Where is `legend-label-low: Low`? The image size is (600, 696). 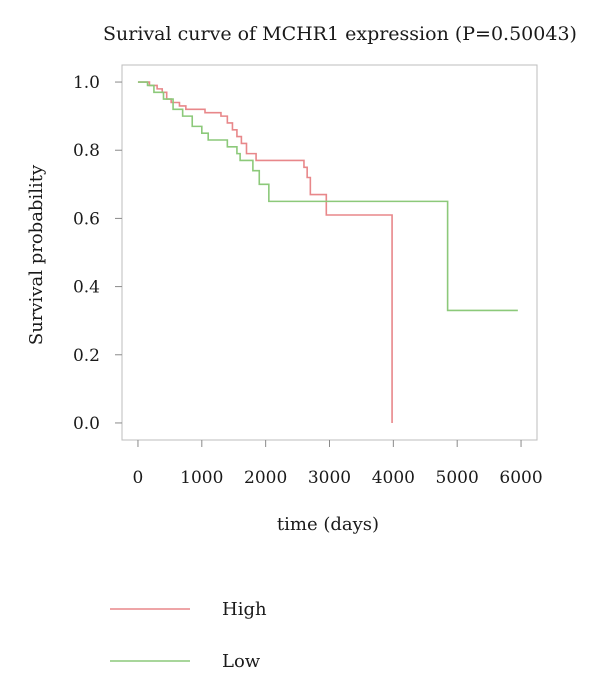 legend-label-low: Low is located at coordinates (241, 661).